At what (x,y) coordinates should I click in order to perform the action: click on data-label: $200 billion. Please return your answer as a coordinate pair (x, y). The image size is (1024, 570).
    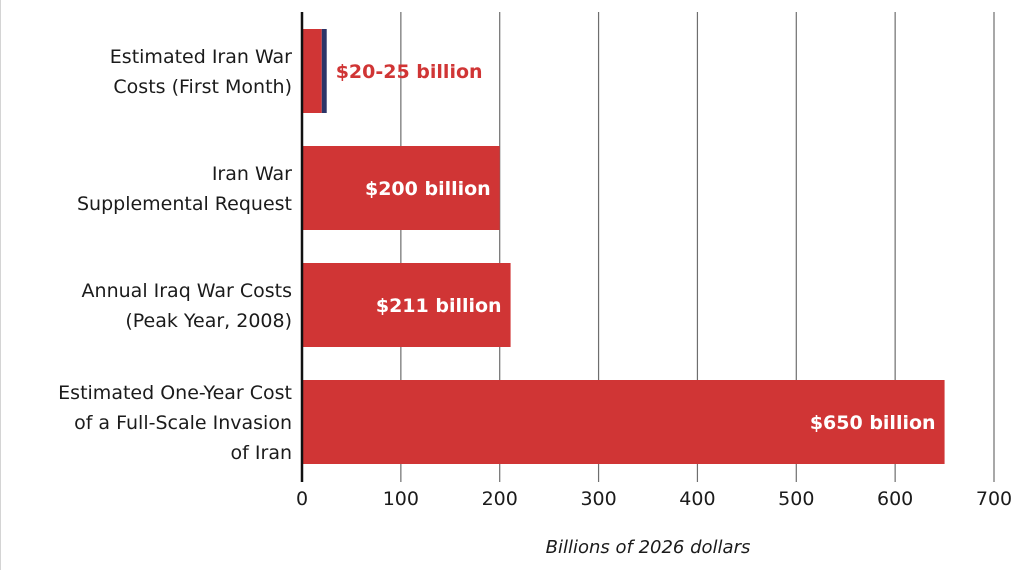
    Looking at the image, I should click on (428, 189).